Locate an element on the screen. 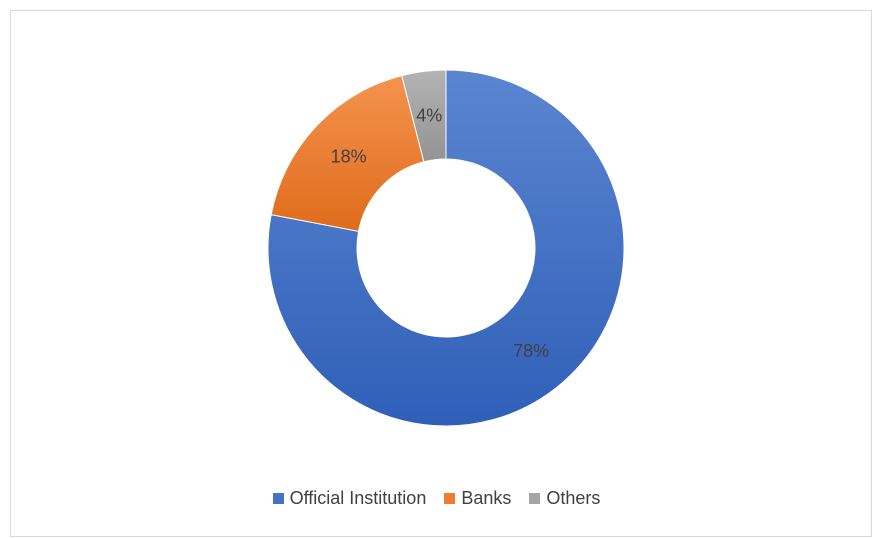 This screenshot has height=538, width=873. legend-item-banks: Banks is located at coordinates (477, 498).